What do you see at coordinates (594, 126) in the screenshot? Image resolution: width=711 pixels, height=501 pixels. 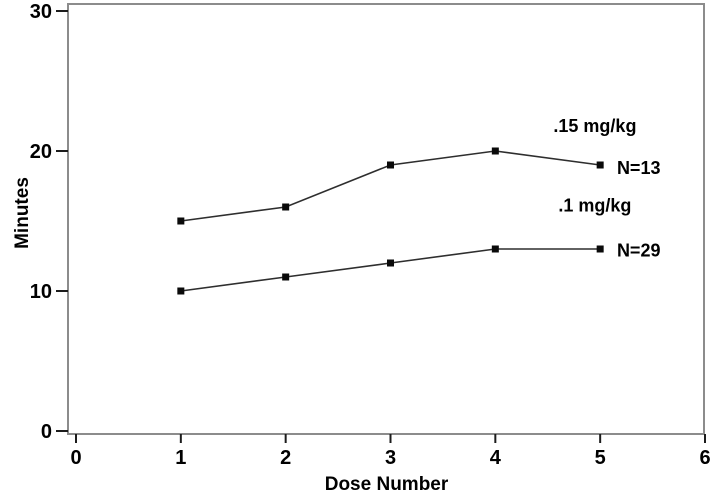 I see `series-label: .15 mg/kg` at bounding box center [594, 126].